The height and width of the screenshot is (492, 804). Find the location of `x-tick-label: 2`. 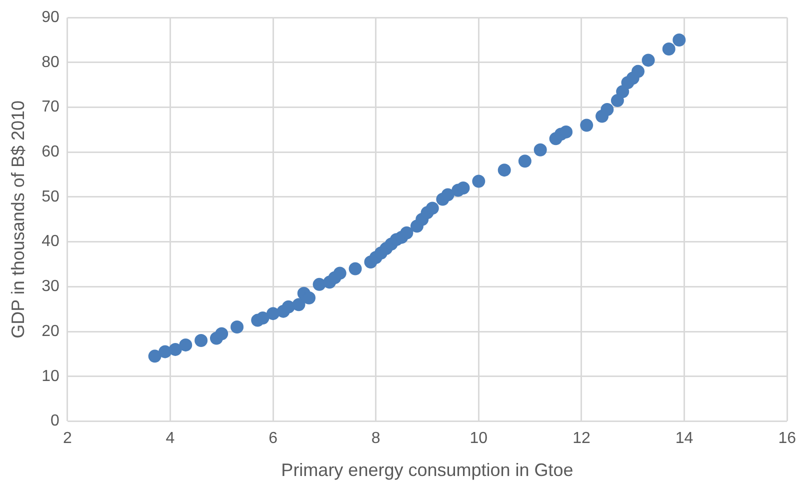

x-tick-label: 2 is located at coordinates (67, 439).